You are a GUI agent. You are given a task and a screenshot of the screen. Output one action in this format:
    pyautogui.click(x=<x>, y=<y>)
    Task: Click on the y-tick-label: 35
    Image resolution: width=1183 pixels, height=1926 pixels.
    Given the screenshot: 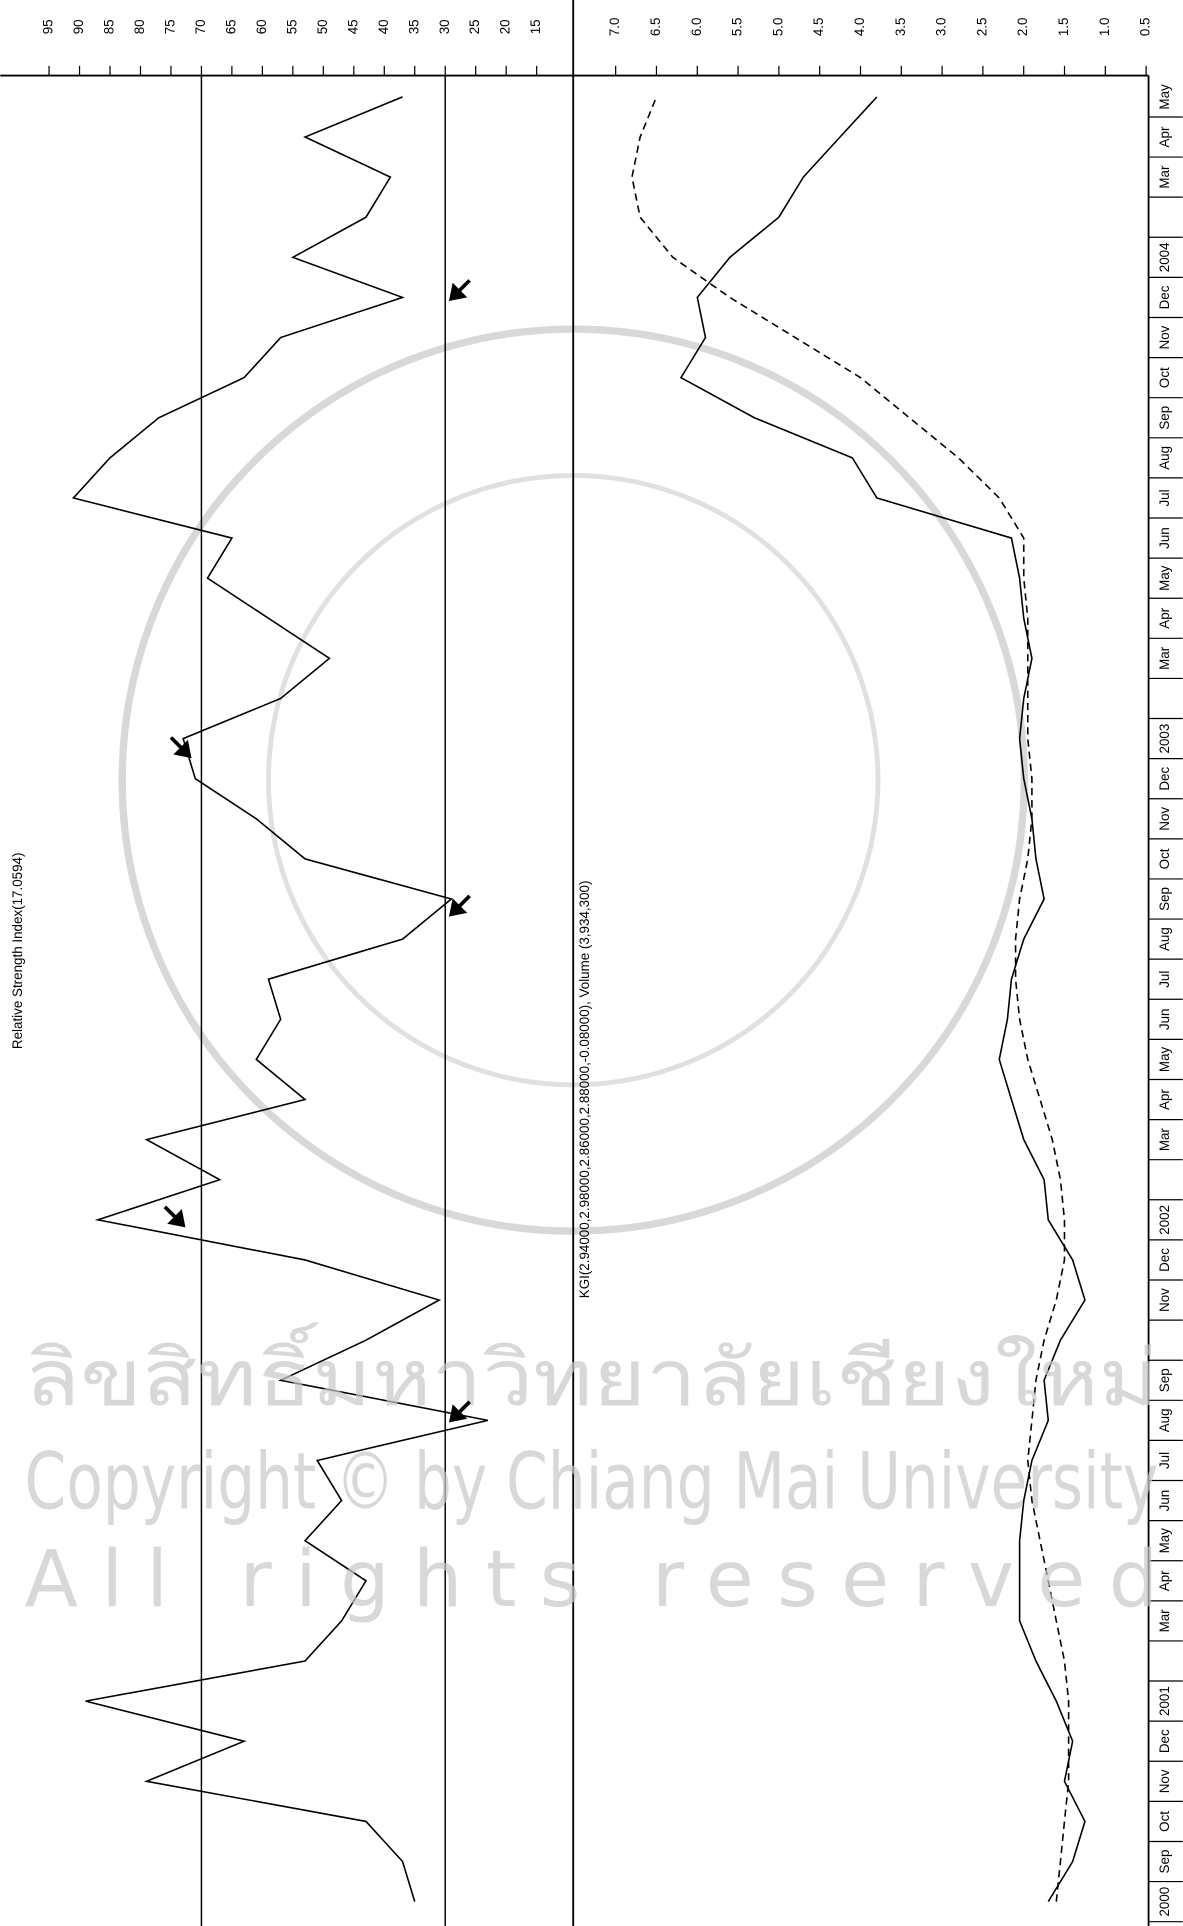 What is the action you would take?
    pyautogui.click(x=413, y=26)
    